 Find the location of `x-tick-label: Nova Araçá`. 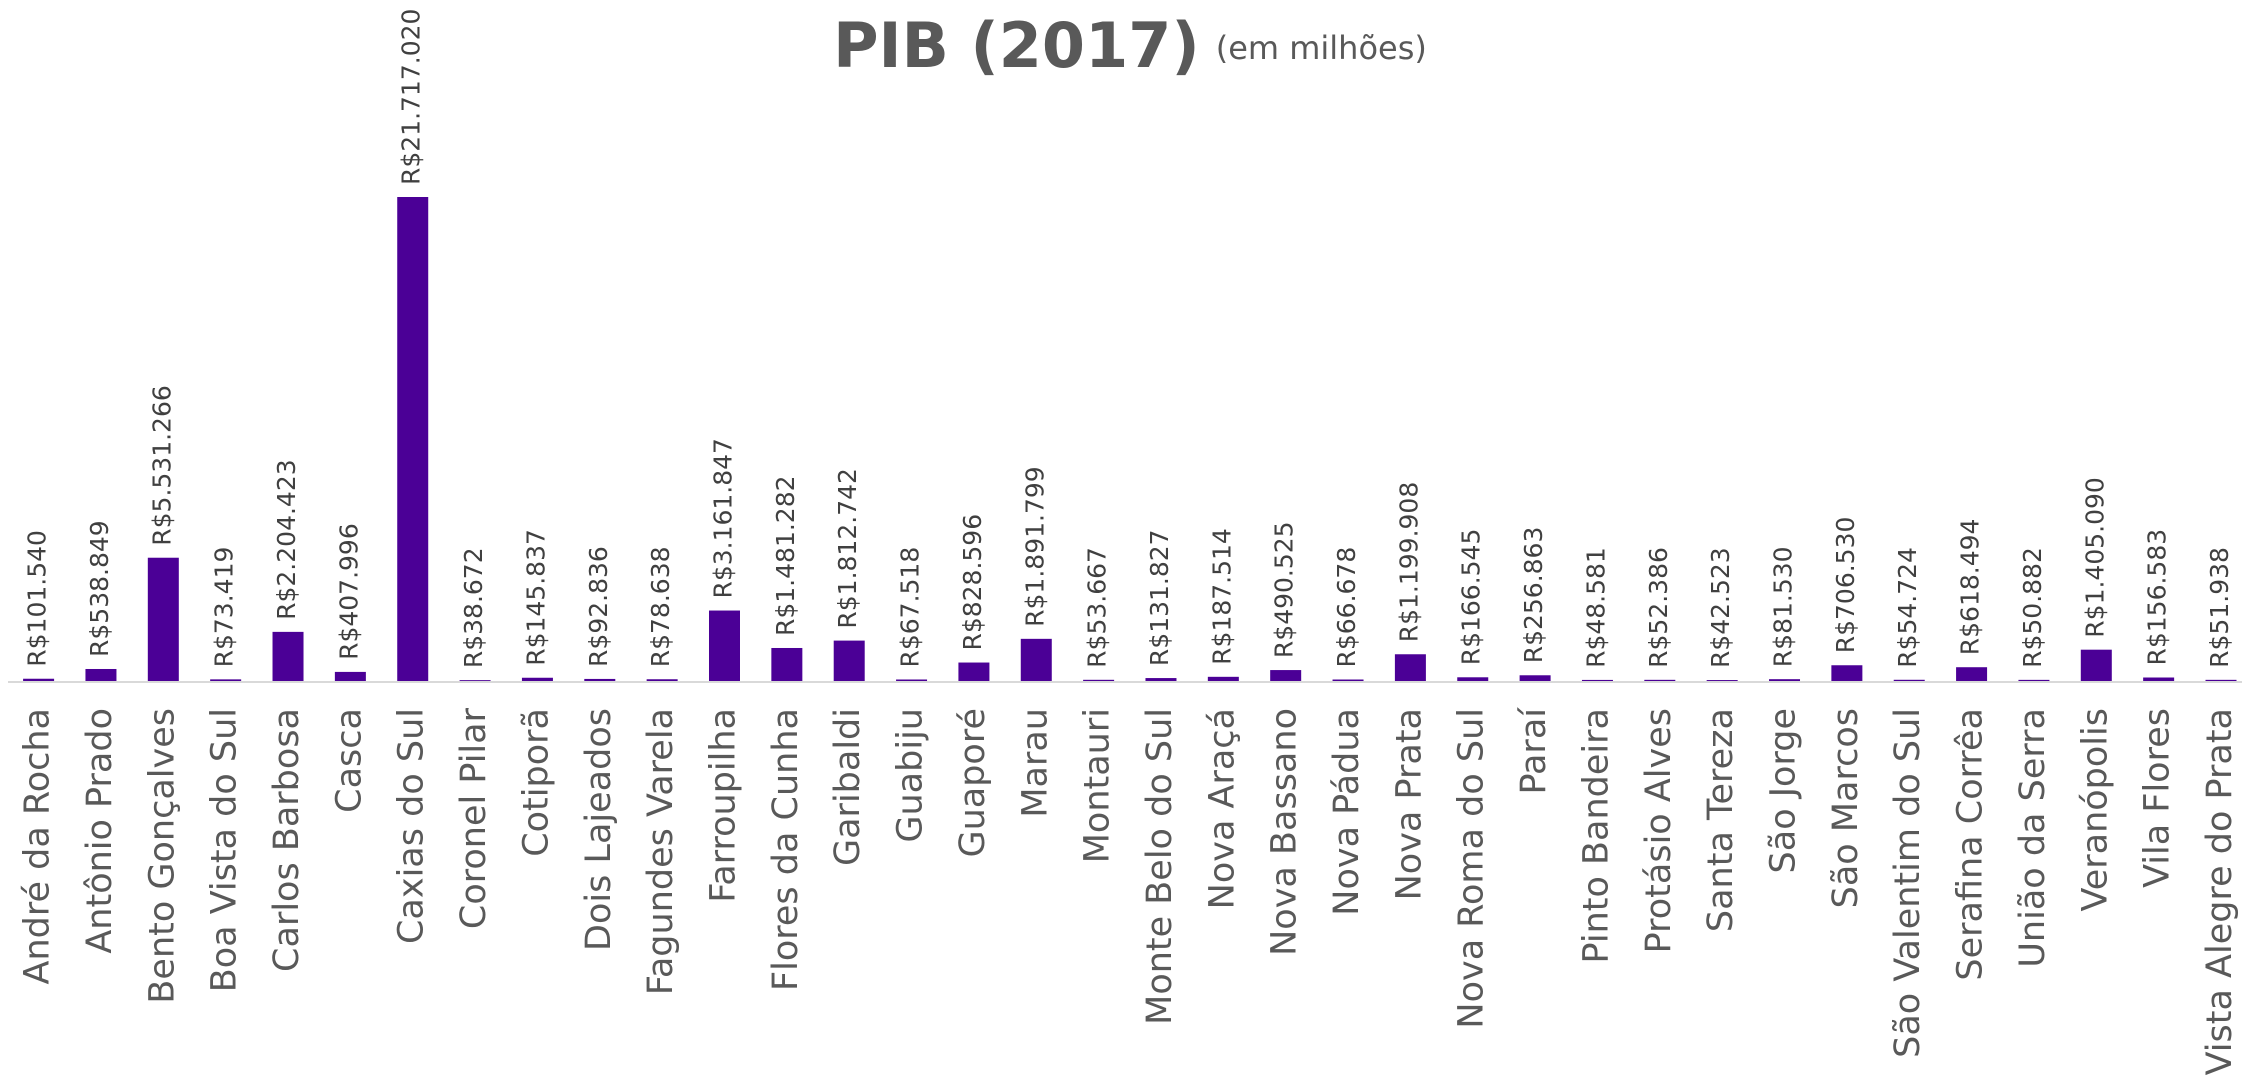

x-tick-label: Nova Araçá is located at coordinates (1222, 808).